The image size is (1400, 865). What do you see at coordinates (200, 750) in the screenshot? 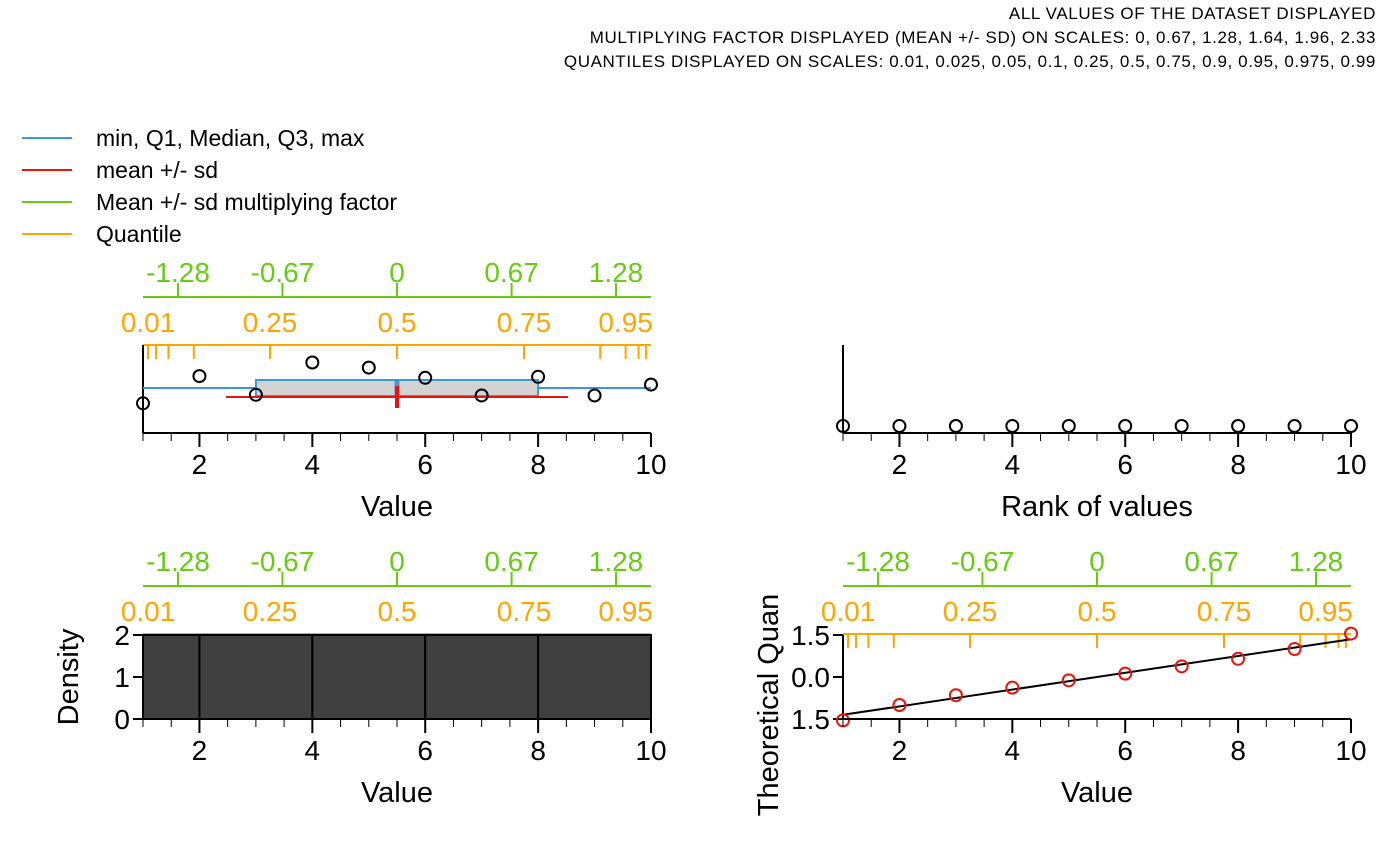
I see `histogram-x-tick-label: 2` at bounding box center [200, 750].